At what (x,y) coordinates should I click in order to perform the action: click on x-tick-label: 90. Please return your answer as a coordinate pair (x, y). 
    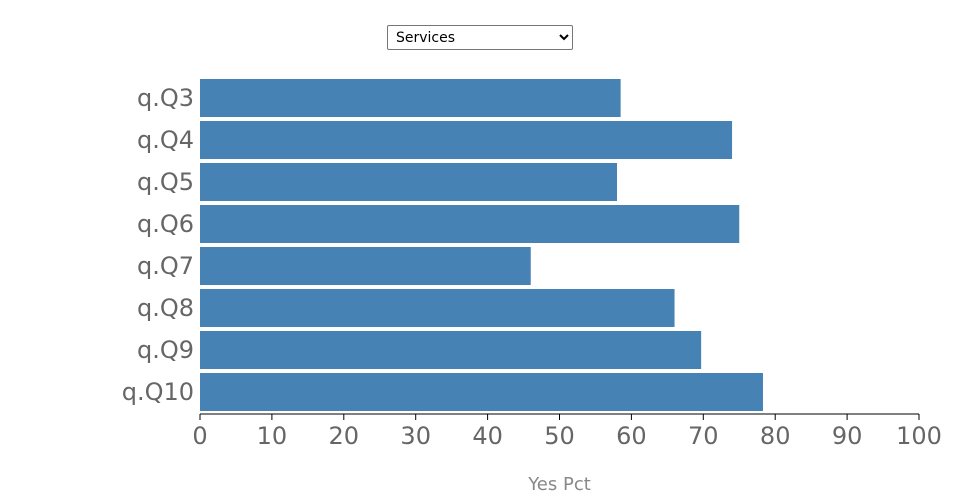
    Looking at the image, I should click on (847, 436).